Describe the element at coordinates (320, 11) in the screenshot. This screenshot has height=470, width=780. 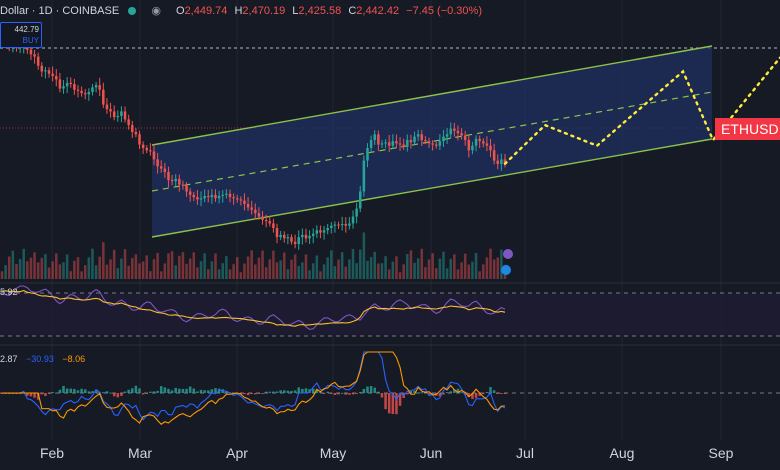
I see `low-value: 2,425.58` at that location.